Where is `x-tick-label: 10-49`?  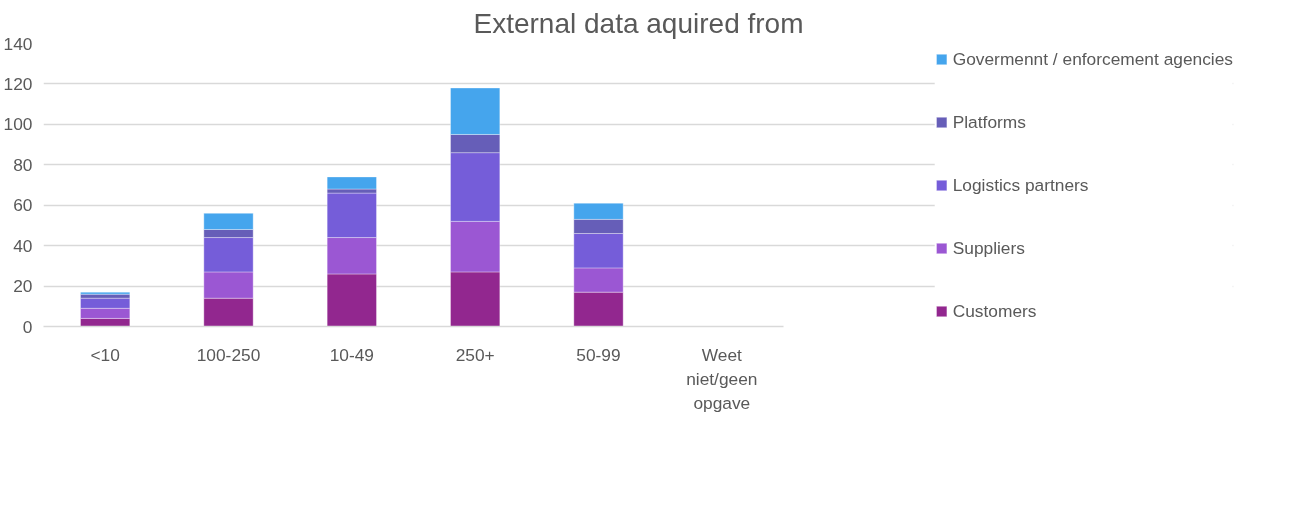 x-tick-label: 10-49 is located at coordinates (351, 354).